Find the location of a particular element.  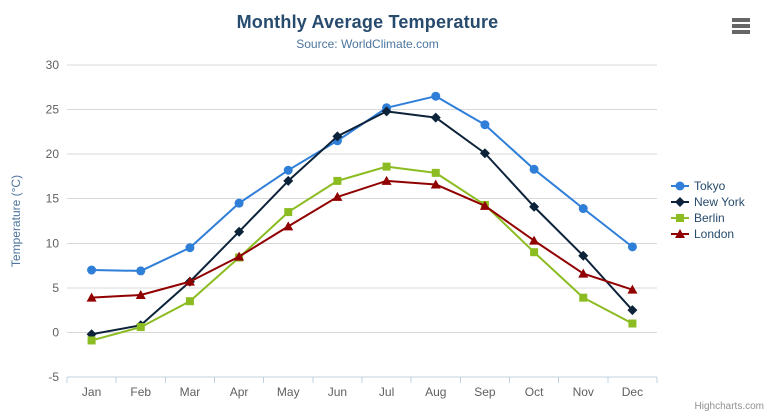

legend-label: London is located at coordinates (714, 234).